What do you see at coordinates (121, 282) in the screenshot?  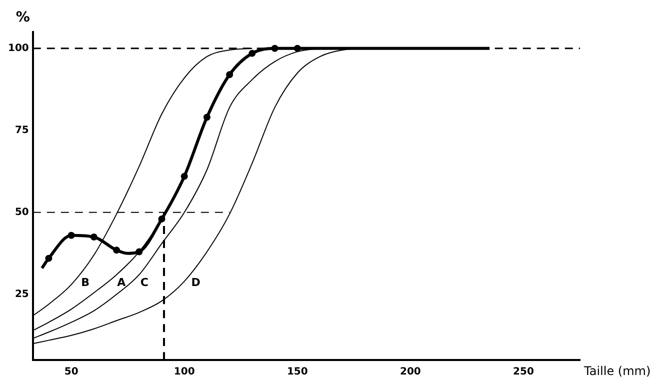 I see `series-label: A` at bounding box center [121, 282].